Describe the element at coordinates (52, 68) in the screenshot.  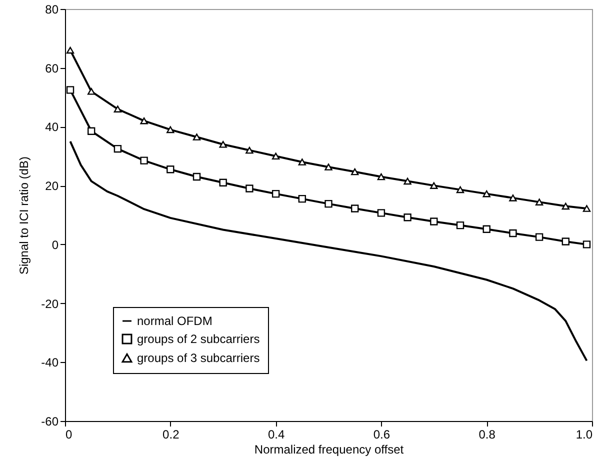
I see `y-tick-label: 60` at that location.